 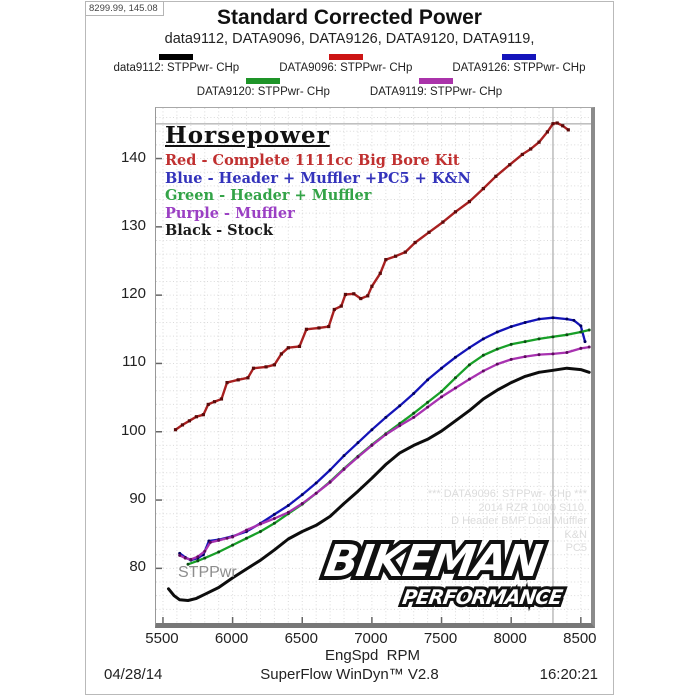 I want to click on legend-item-data9126: DATA9126: STPPwr- CHp, so click(x=518, y=64).